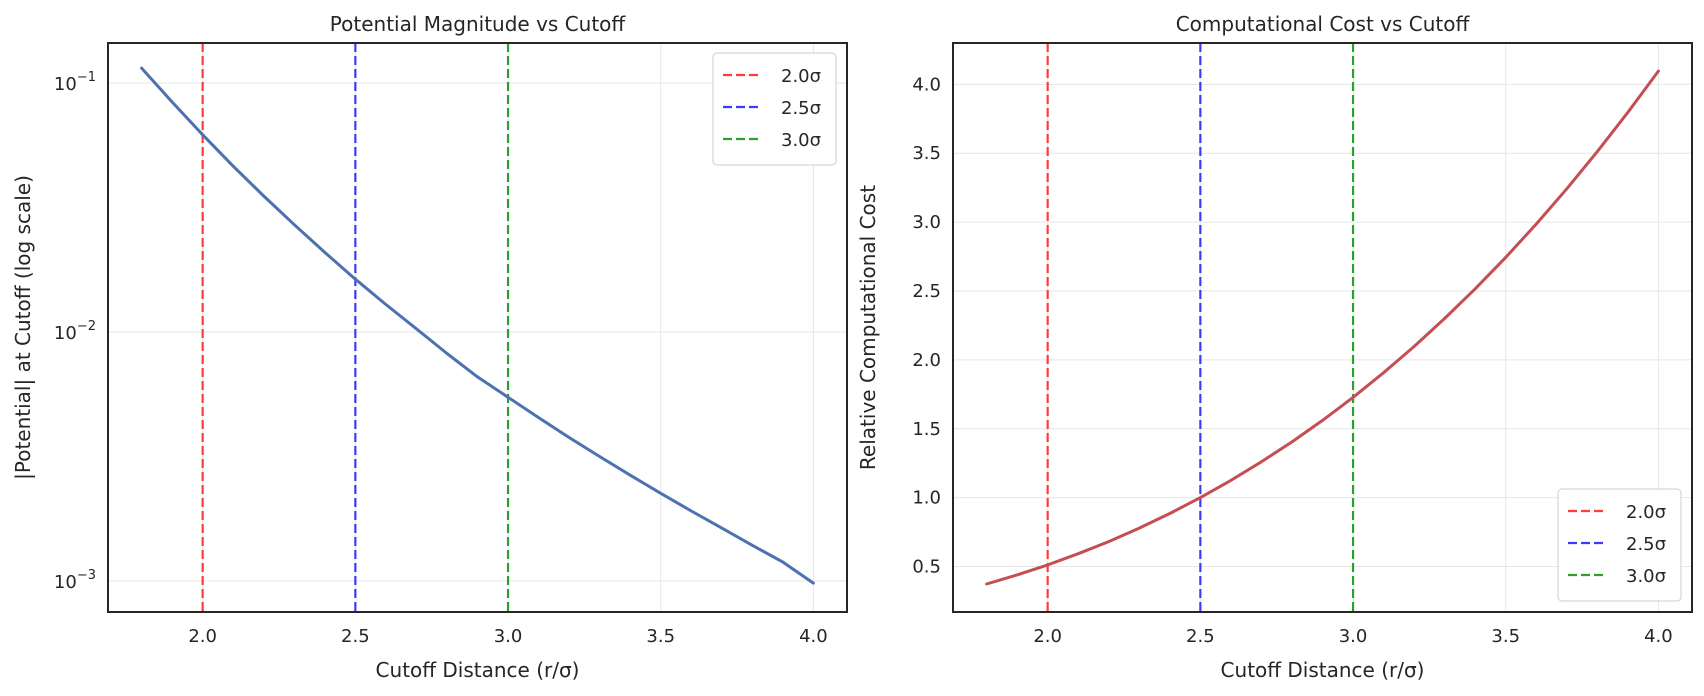 The width and height of the screenshot is (1704, 696). Describe the element at coordinates (926, 222) in the screenshot. I see `y-tick-label: 3.0` at that location.